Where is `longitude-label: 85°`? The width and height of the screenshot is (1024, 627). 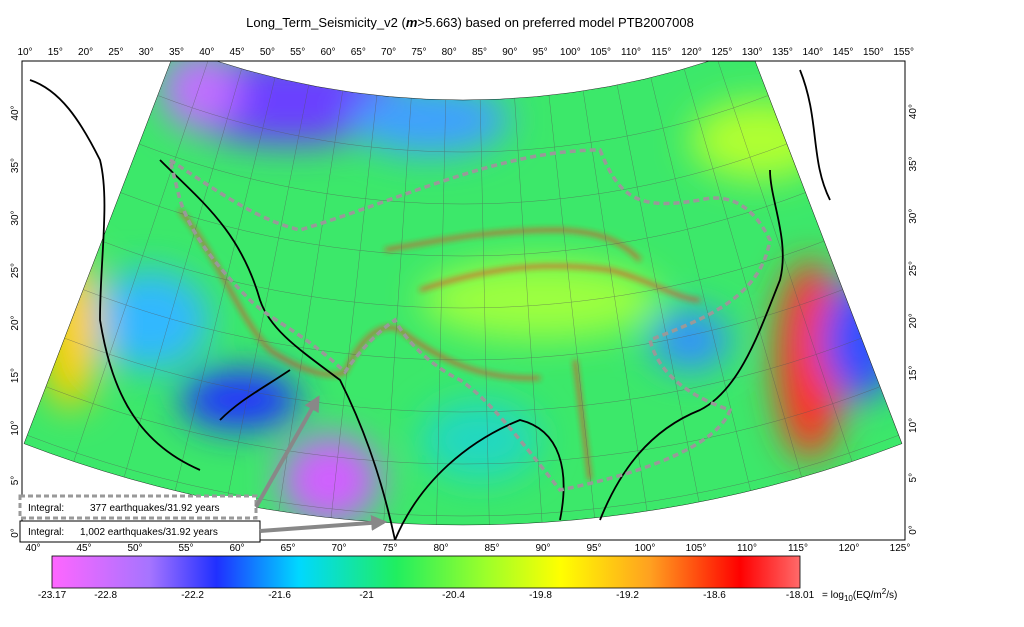
longitude-label: 85° is located at coordinates (491, 548).